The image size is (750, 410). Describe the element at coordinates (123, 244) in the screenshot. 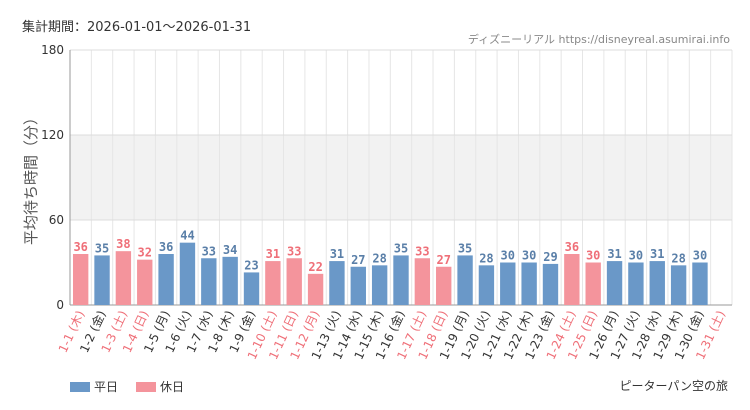

I see `bar-value-label: 38` at that location.